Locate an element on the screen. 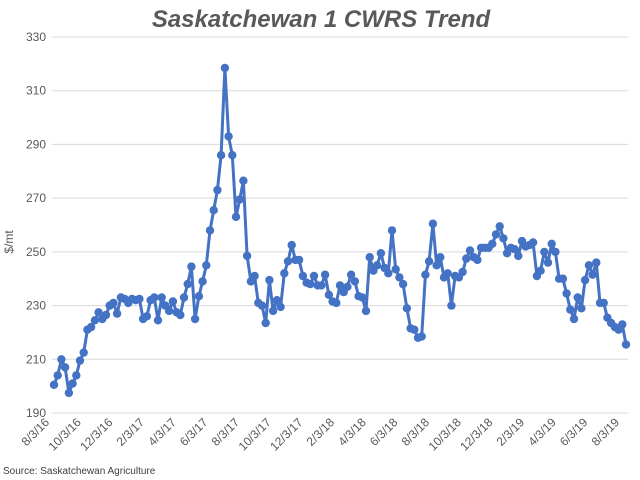  y-axis-ticks: 190 210 230 250 270 290 310 330 is located at coordinates (36, 225).